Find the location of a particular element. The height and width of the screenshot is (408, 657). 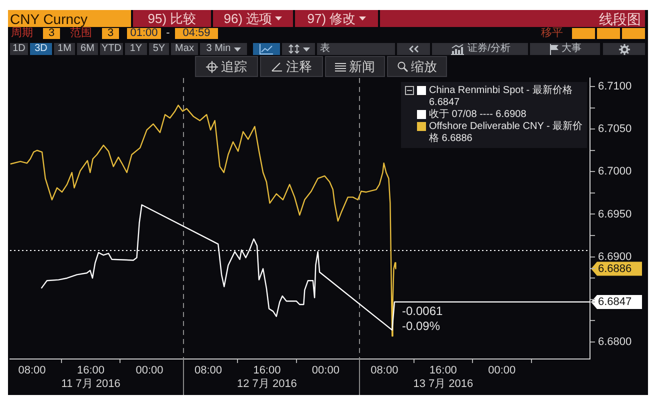

button: 6M is located at coordinates (87, 49).